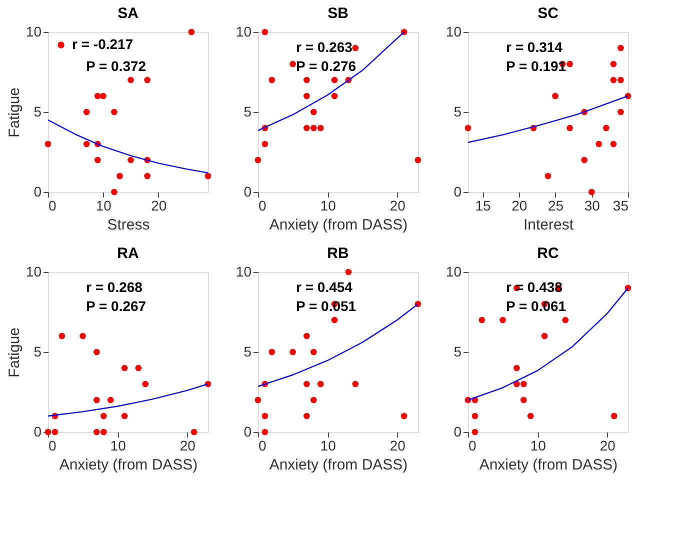  Describe the element at coordinates (338, 13) in the screenshot. I see `chart-title: SB` at that location.